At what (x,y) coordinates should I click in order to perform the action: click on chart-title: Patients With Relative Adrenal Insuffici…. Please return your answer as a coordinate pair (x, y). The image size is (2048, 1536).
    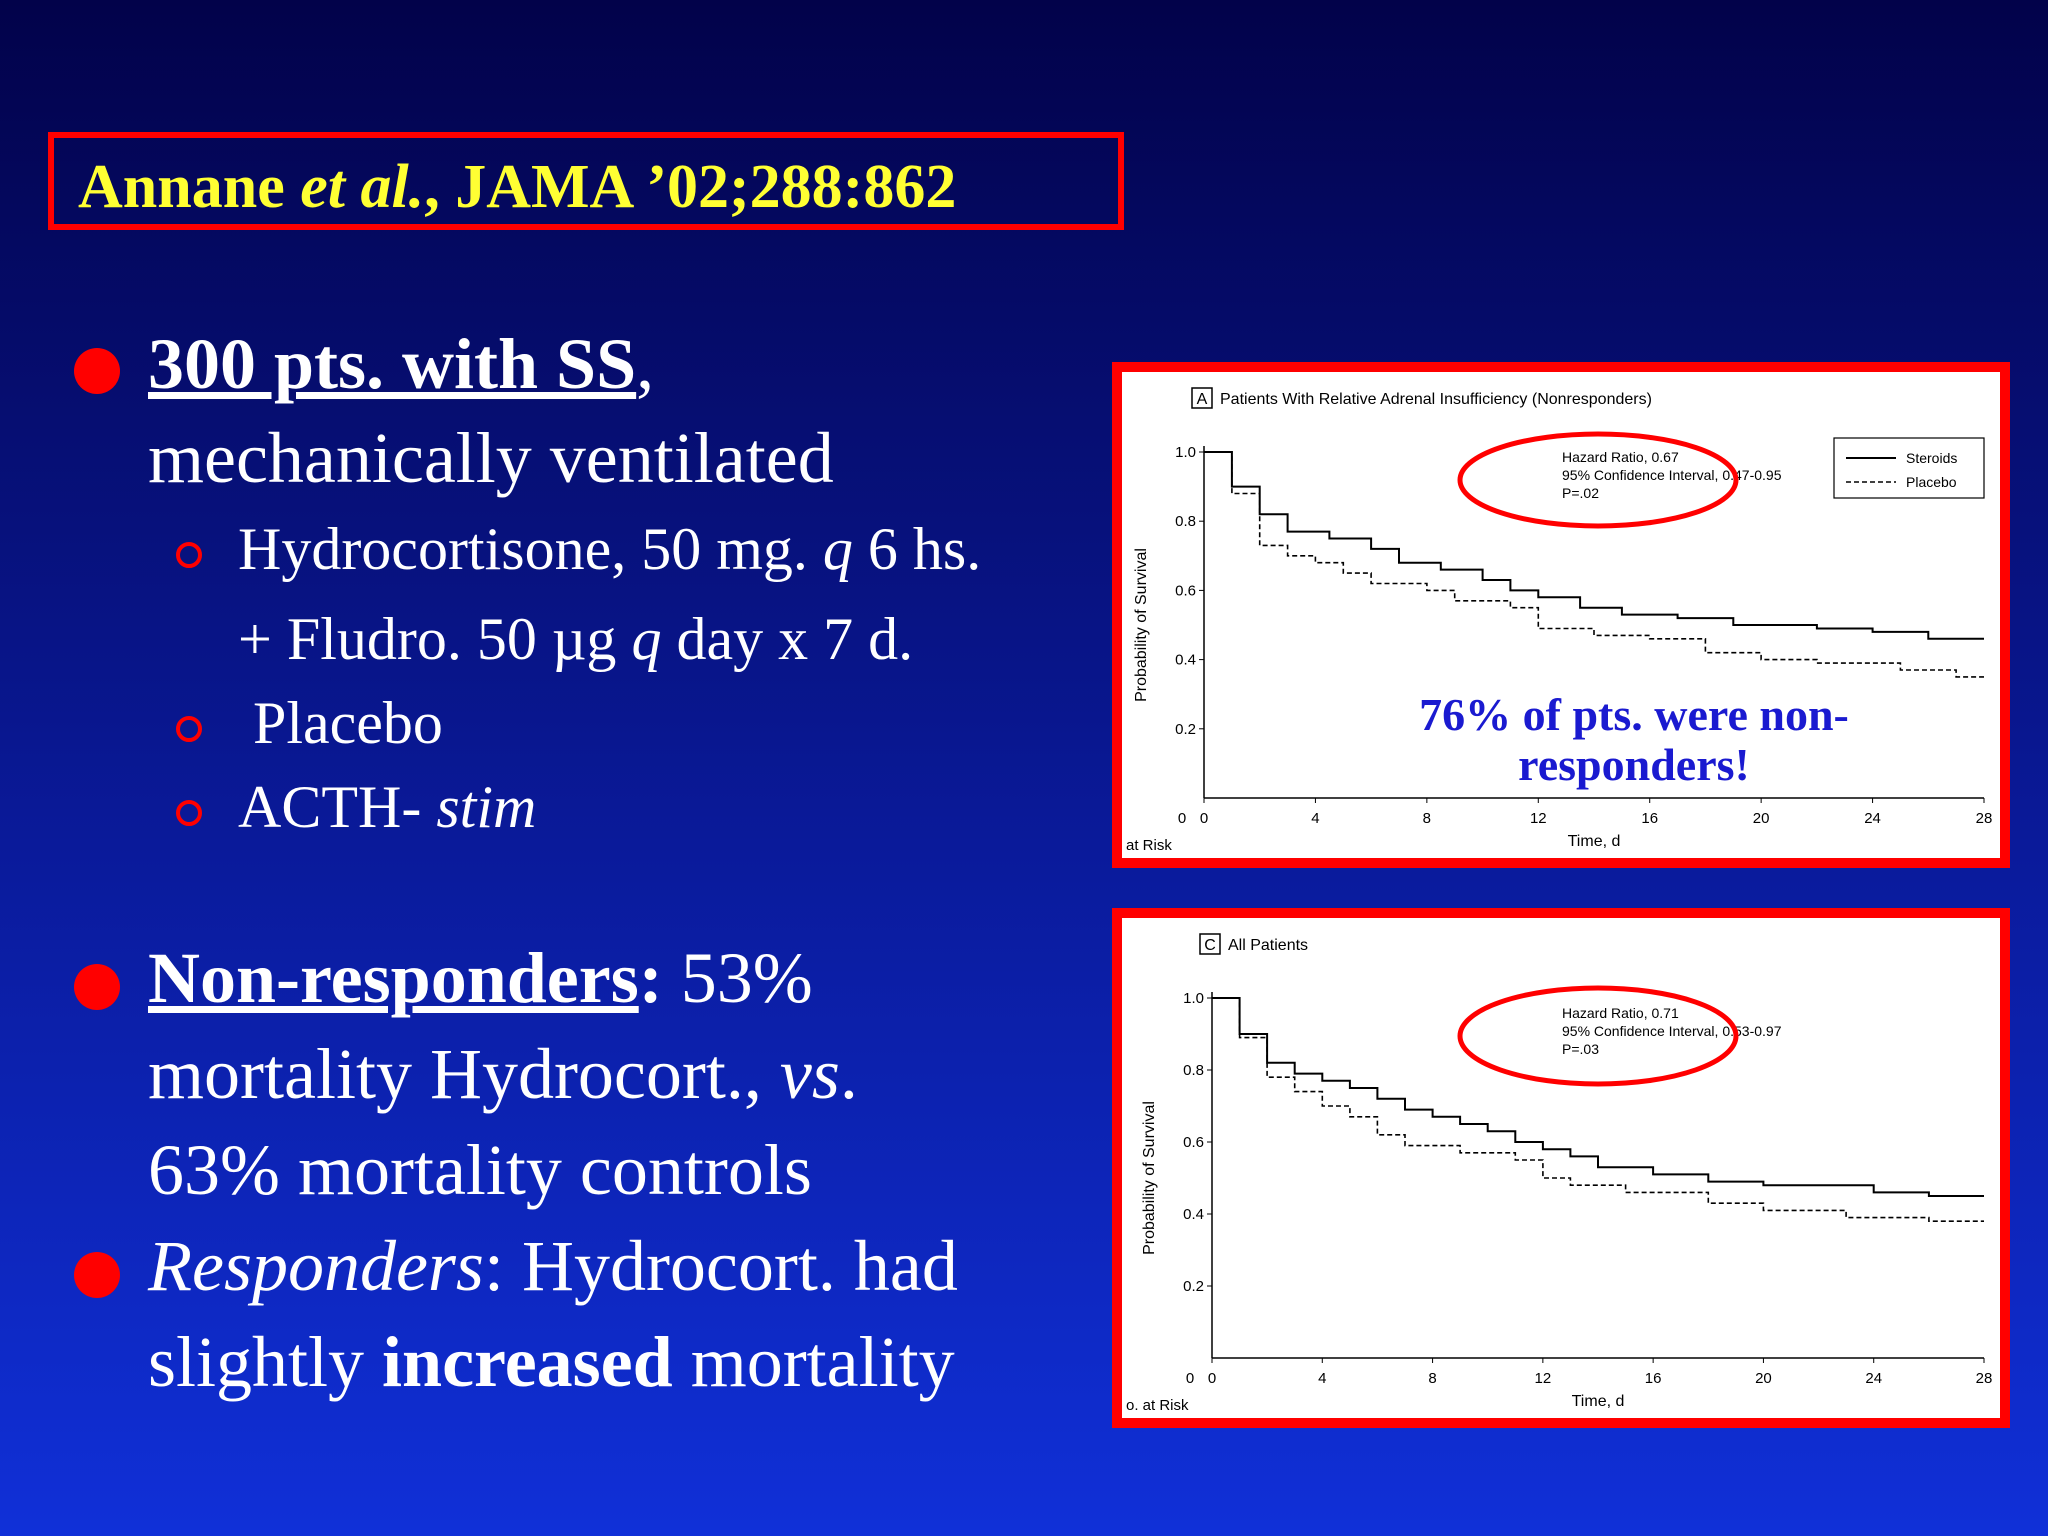
    Looking at the image, I should click on (1436, 399).